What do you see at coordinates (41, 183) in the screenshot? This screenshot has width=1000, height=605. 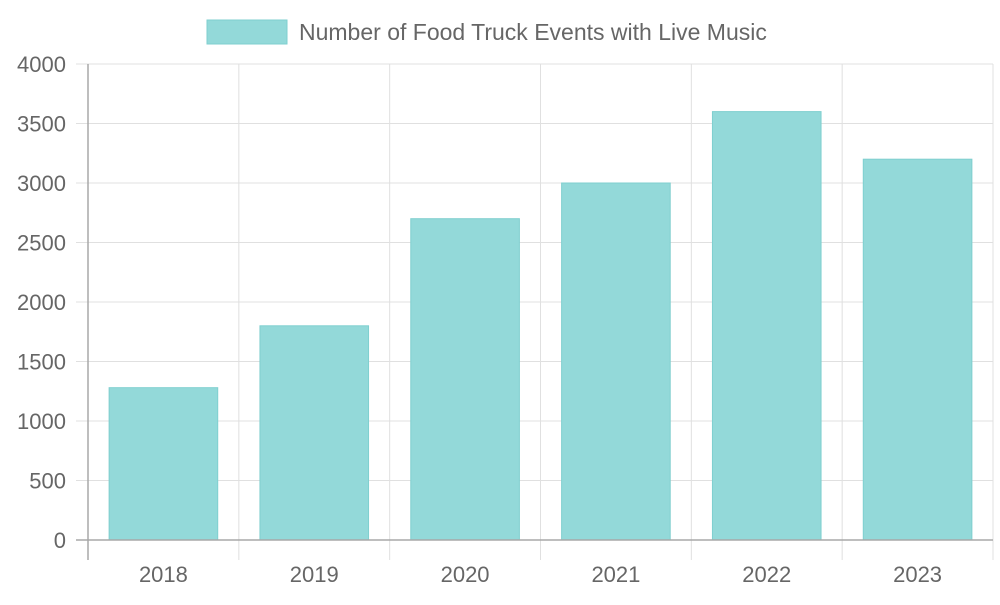 I see `y-tick-label: 3000` at bounding box center [41, 183].